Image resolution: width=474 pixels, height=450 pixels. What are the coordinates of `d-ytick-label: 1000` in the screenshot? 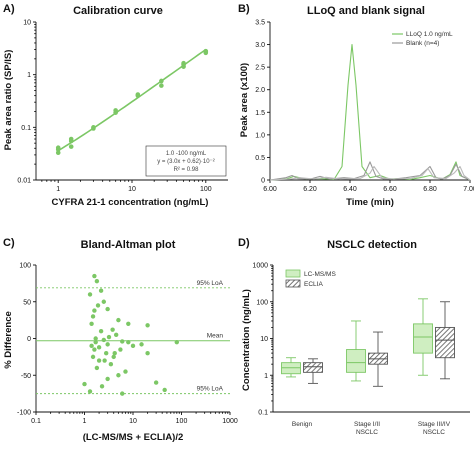 It's located at (260, 266).